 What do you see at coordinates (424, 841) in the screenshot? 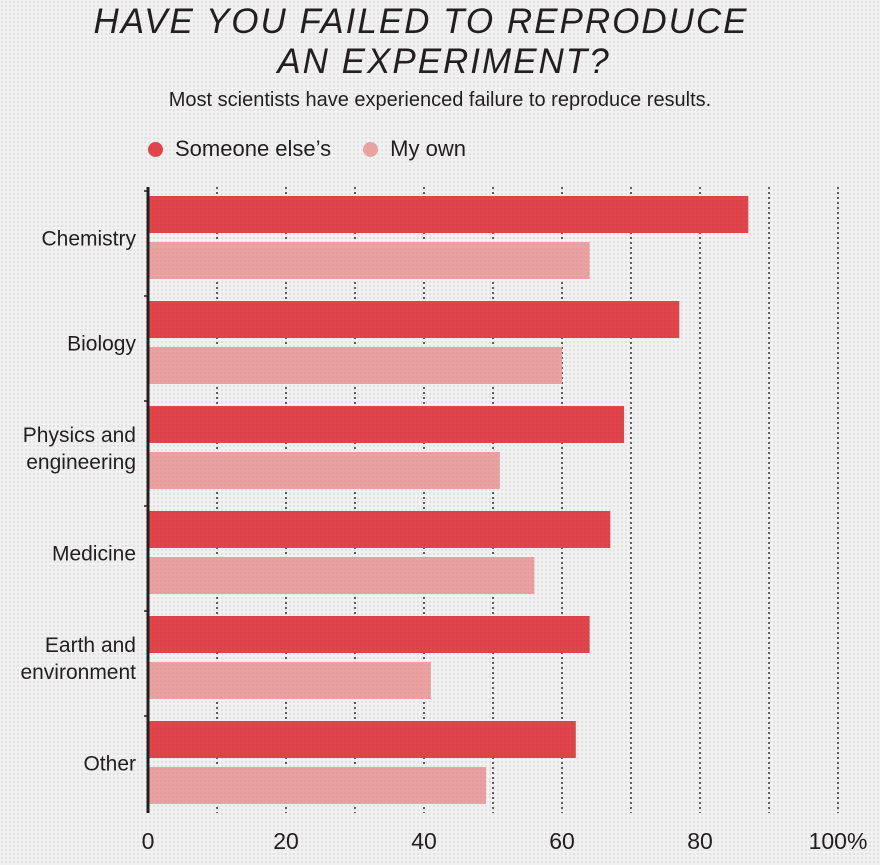
I see `x-tick-label: 40` at bounding box center [424, 841].